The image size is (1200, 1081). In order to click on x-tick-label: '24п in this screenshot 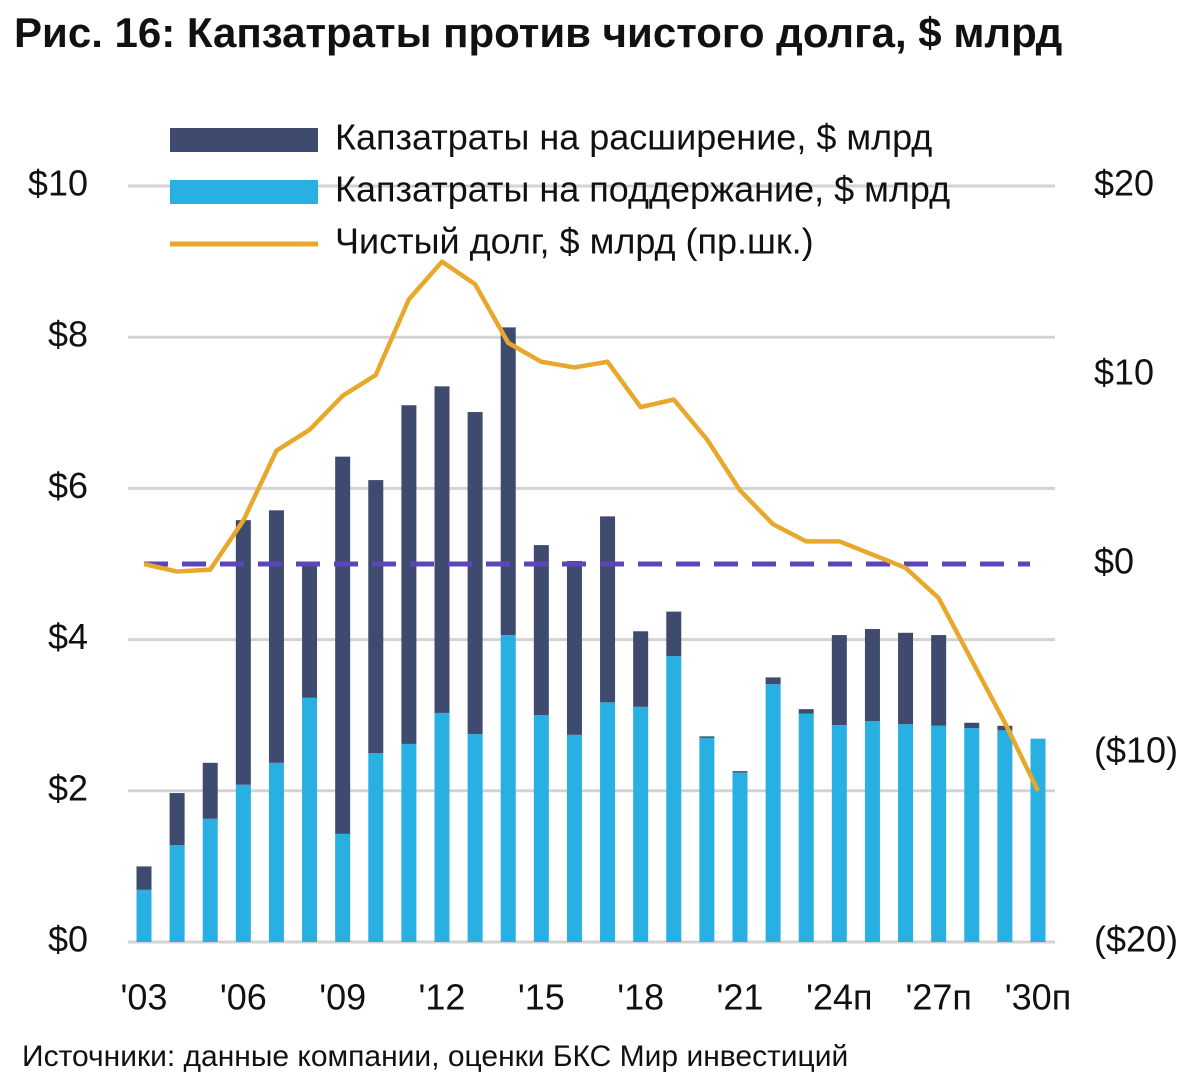, I will do `click(839, 997)`.